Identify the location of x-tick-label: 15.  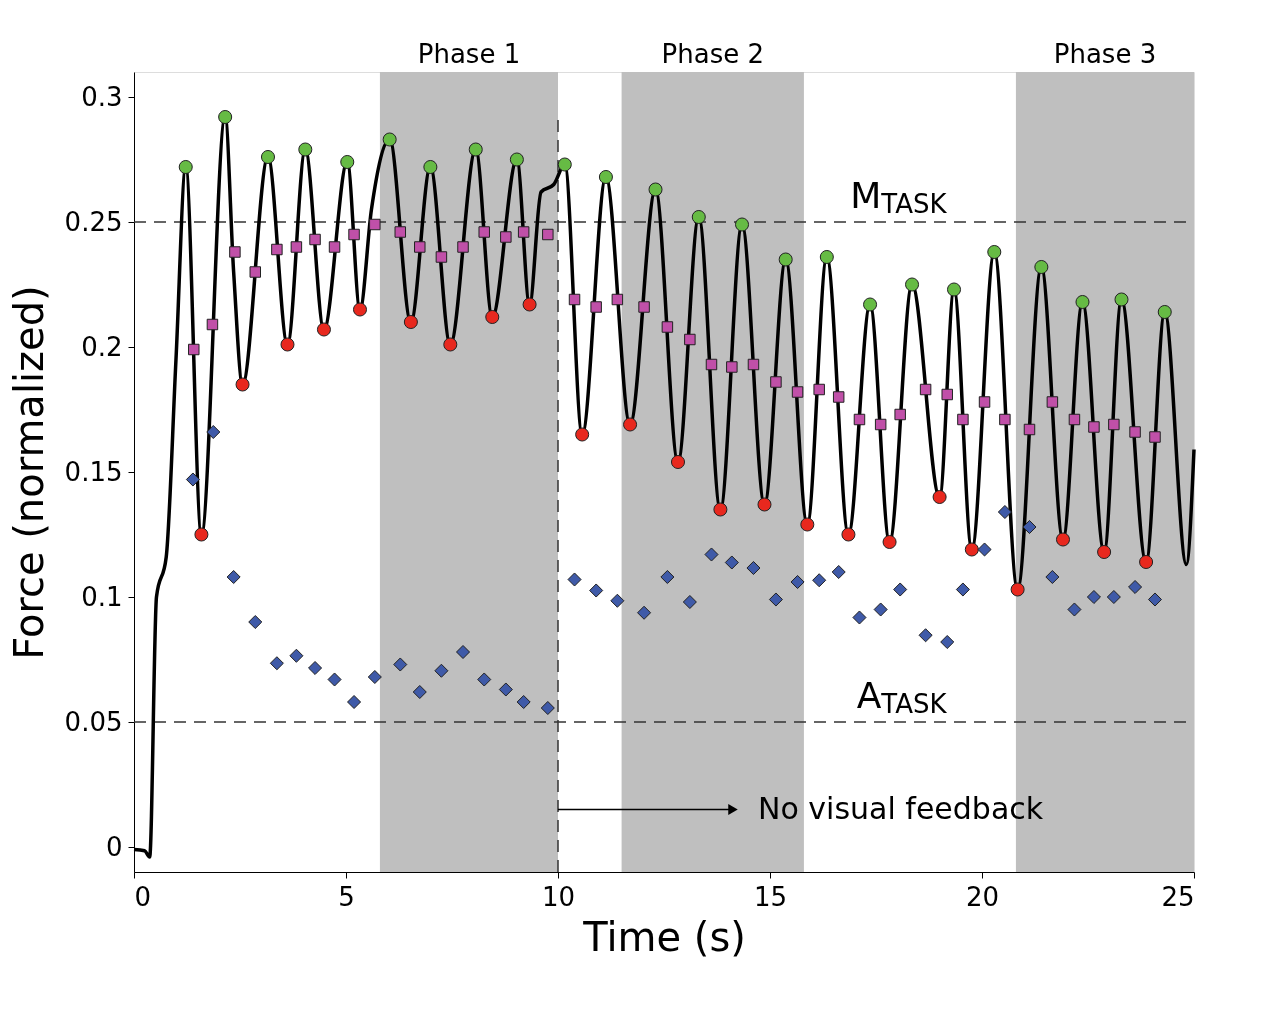
(770, 896).